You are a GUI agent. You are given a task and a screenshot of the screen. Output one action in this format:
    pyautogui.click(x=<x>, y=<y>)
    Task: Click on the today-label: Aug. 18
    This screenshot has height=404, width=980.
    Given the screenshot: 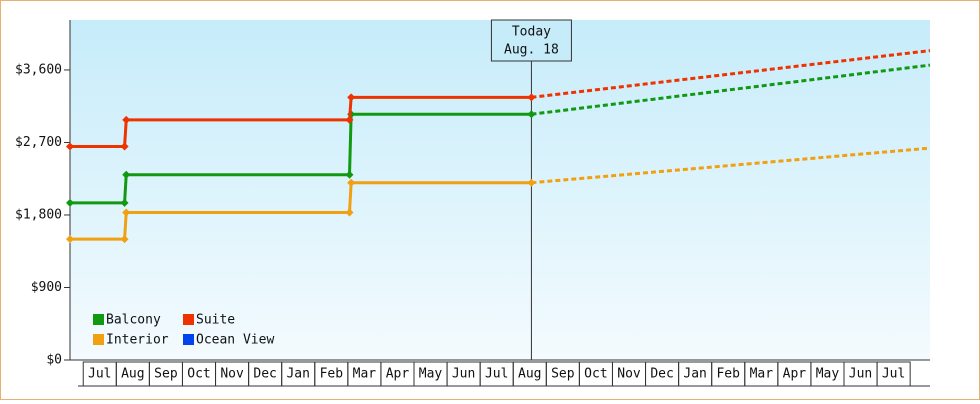 What is the action you would take?
    pyautogui.click(x=531, y=50)
    